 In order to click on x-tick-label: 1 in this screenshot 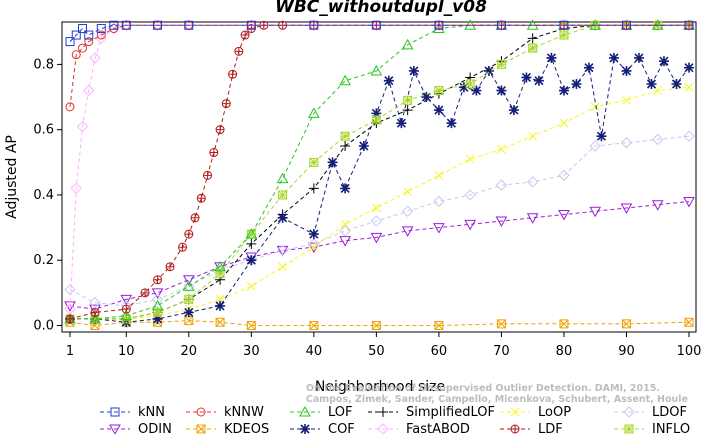, I will do `click(70, 351)`.